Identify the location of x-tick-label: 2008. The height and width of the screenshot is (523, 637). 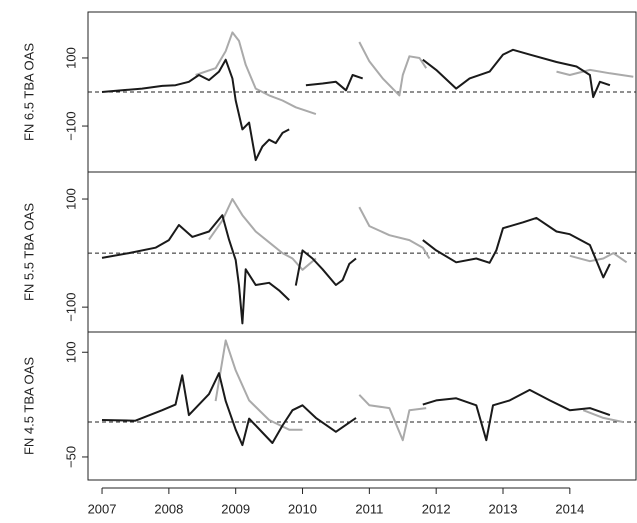
(168, 508).